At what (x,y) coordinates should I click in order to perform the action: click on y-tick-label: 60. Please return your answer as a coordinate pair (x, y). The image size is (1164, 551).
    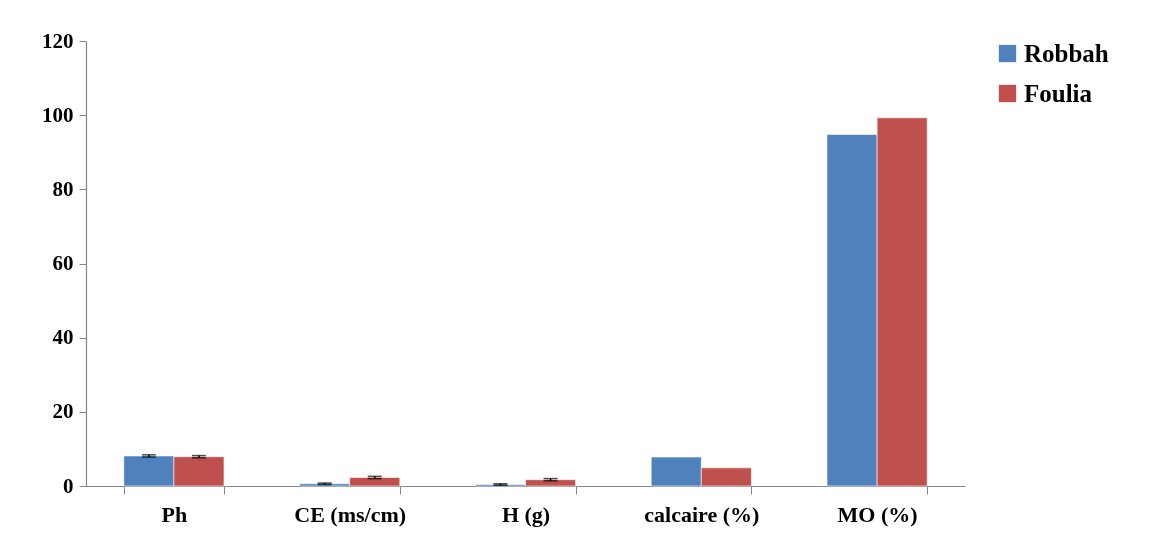
    Looking at the image, I should click on (63, 263).